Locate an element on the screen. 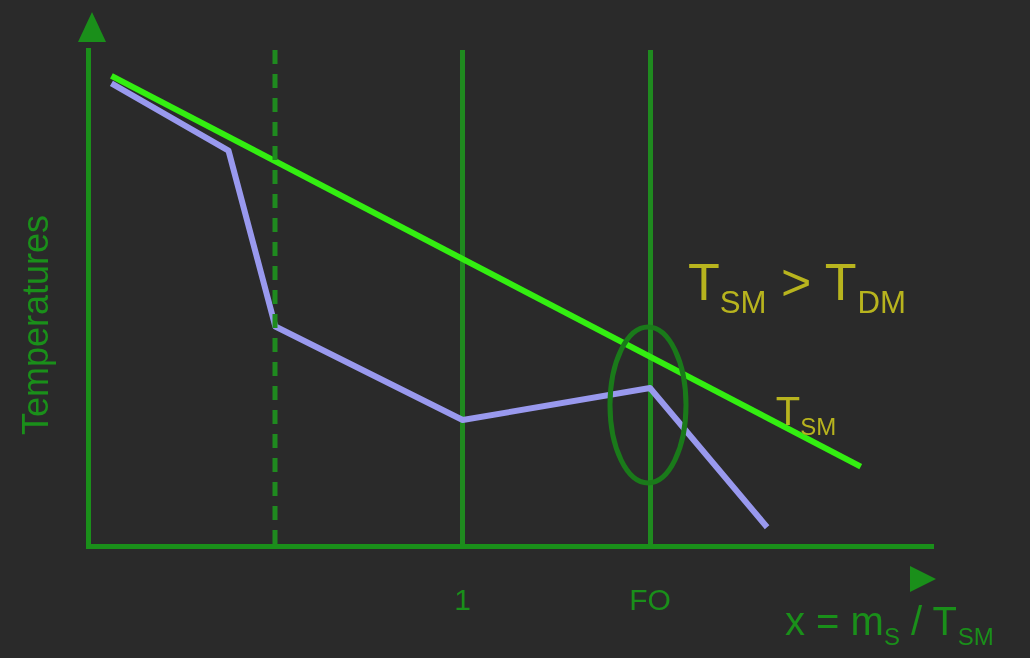 This screenshot has height=658, width=1030. y-axis-title: Temperatures is located at coordinates (35, 325).